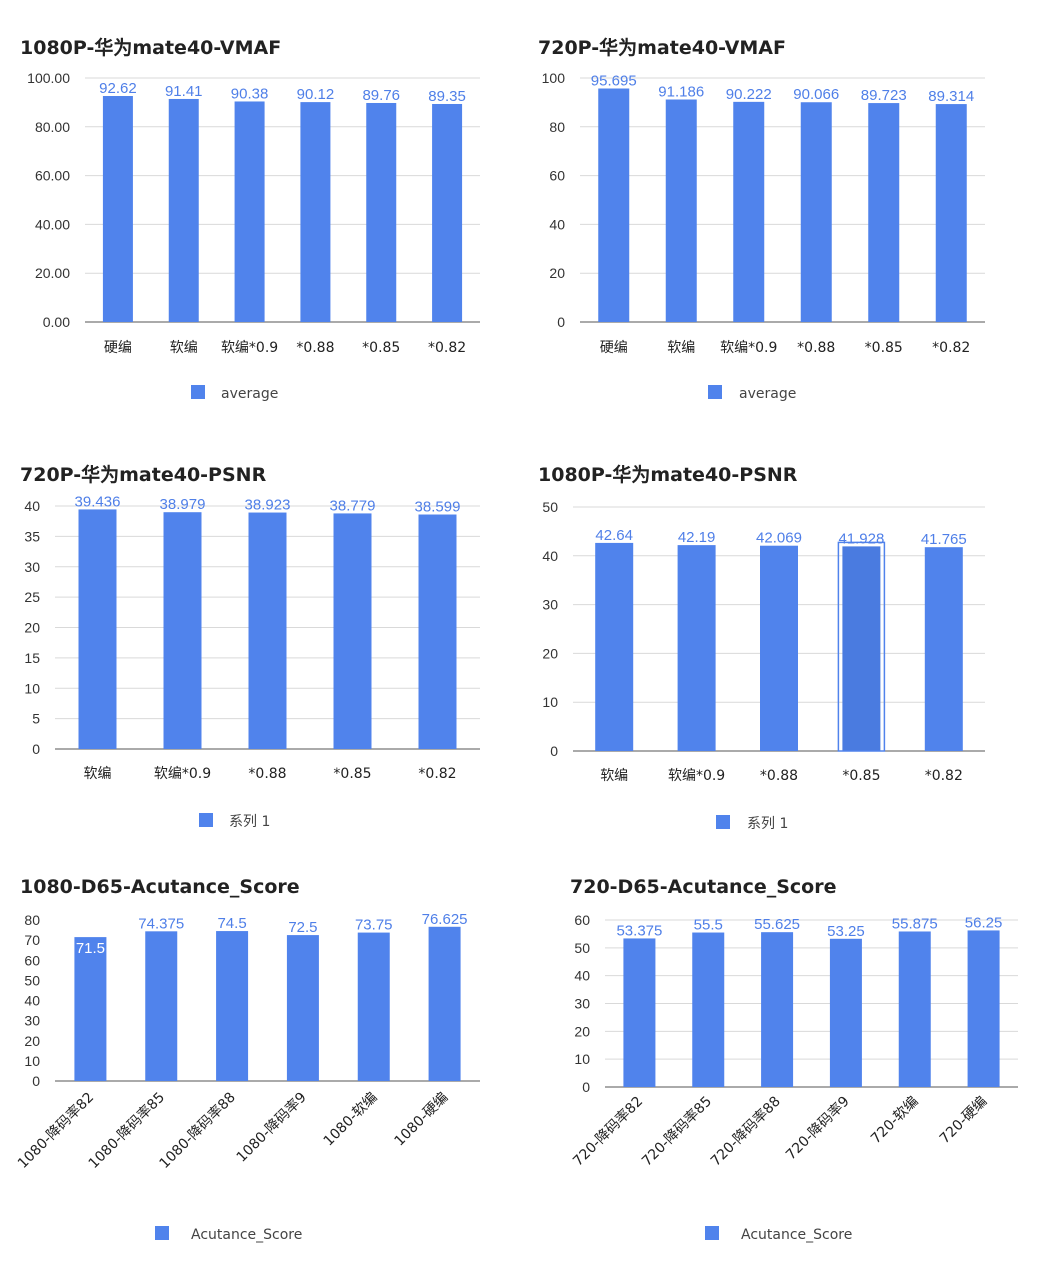 The image size is (1037, 1280). I want to click on category-label: 720-软编, so click(895, 1121).